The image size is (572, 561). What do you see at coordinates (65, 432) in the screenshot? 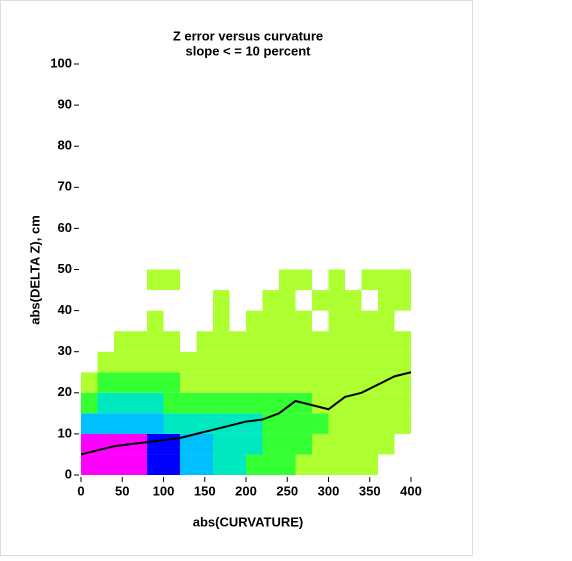
I see `y-tick-label: 10` at bounding box center [65, 432].